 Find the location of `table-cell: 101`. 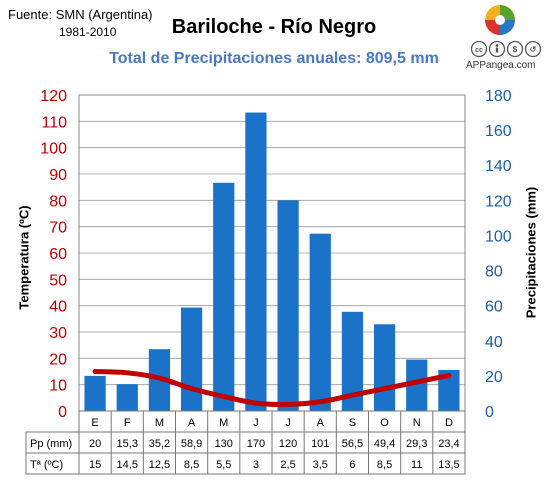

table-cell: 101 is located at coordinates (320, 444).